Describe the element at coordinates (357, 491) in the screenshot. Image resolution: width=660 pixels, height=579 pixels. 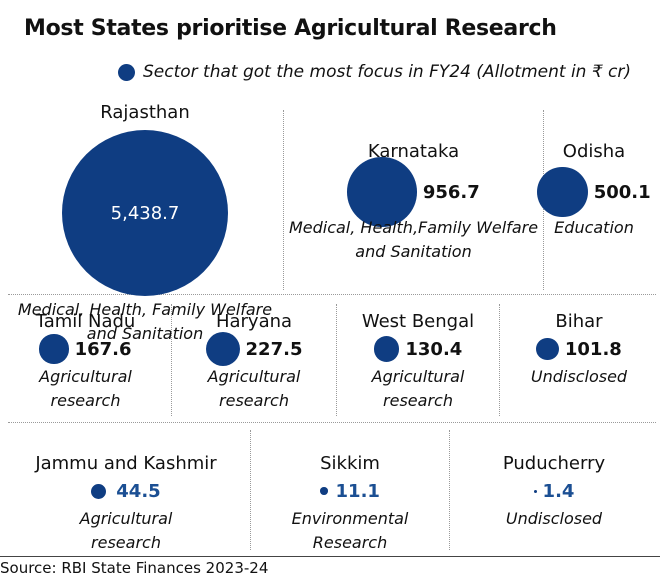
I see `value-label: 11.1` at that location.